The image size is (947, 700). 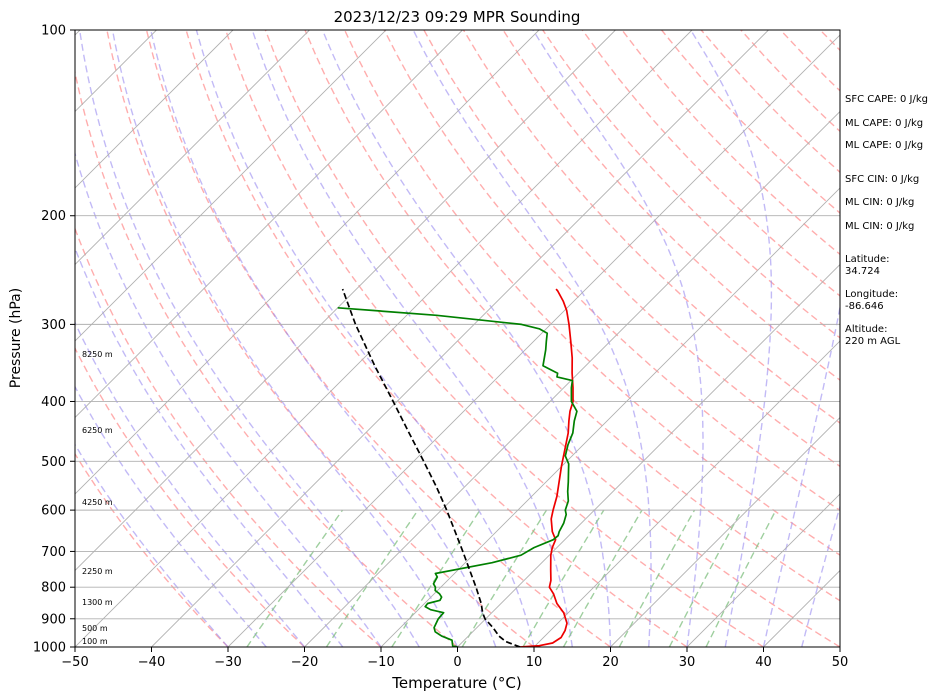 I want to click on height-label: 4250 m, so click(x=97, y=502).